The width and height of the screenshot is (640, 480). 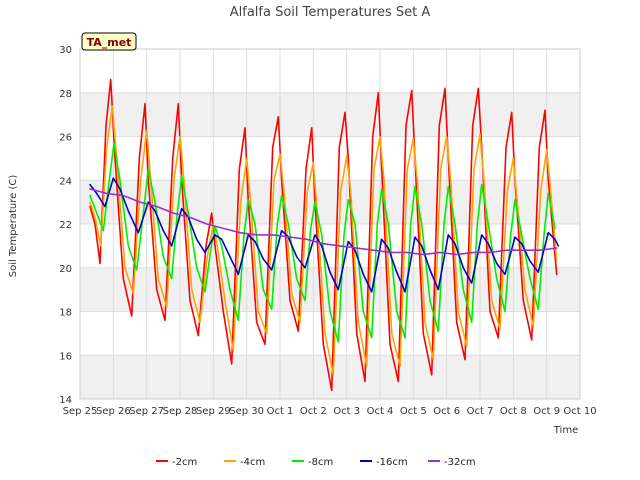 I want to click on x-tick-label: Oct 1, so click(x=280, y=411).